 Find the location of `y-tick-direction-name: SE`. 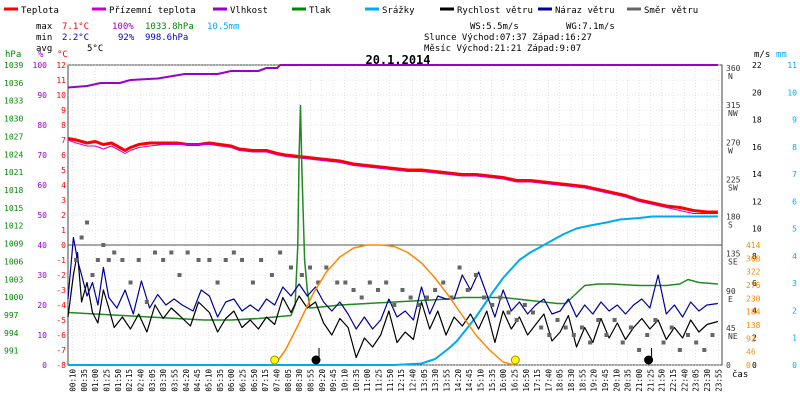

y-tick-direction-name: SE is located at coordinates (733, 262).